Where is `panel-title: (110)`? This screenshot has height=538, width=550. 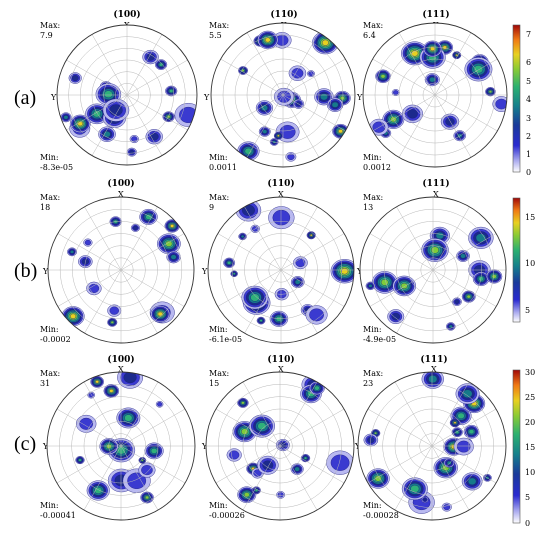
panel-title: (110) is located at coordinates (283, 14).